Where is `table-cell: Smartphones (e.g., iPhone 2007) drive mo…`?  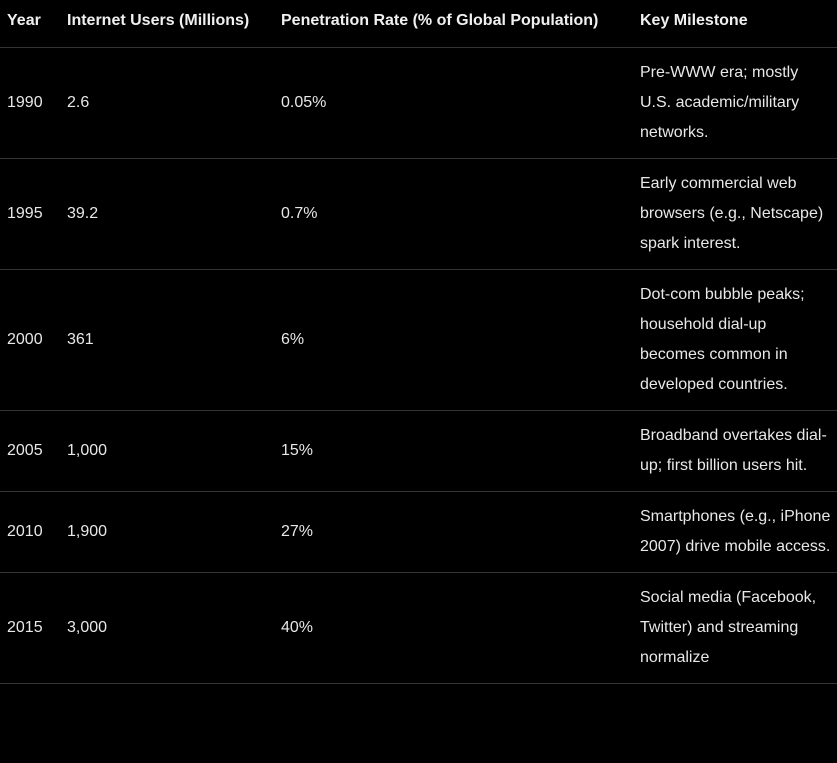 table-cell: Smartphones (e.g., iPhone 2007) drive mo… is located at coordinates (735, 532).